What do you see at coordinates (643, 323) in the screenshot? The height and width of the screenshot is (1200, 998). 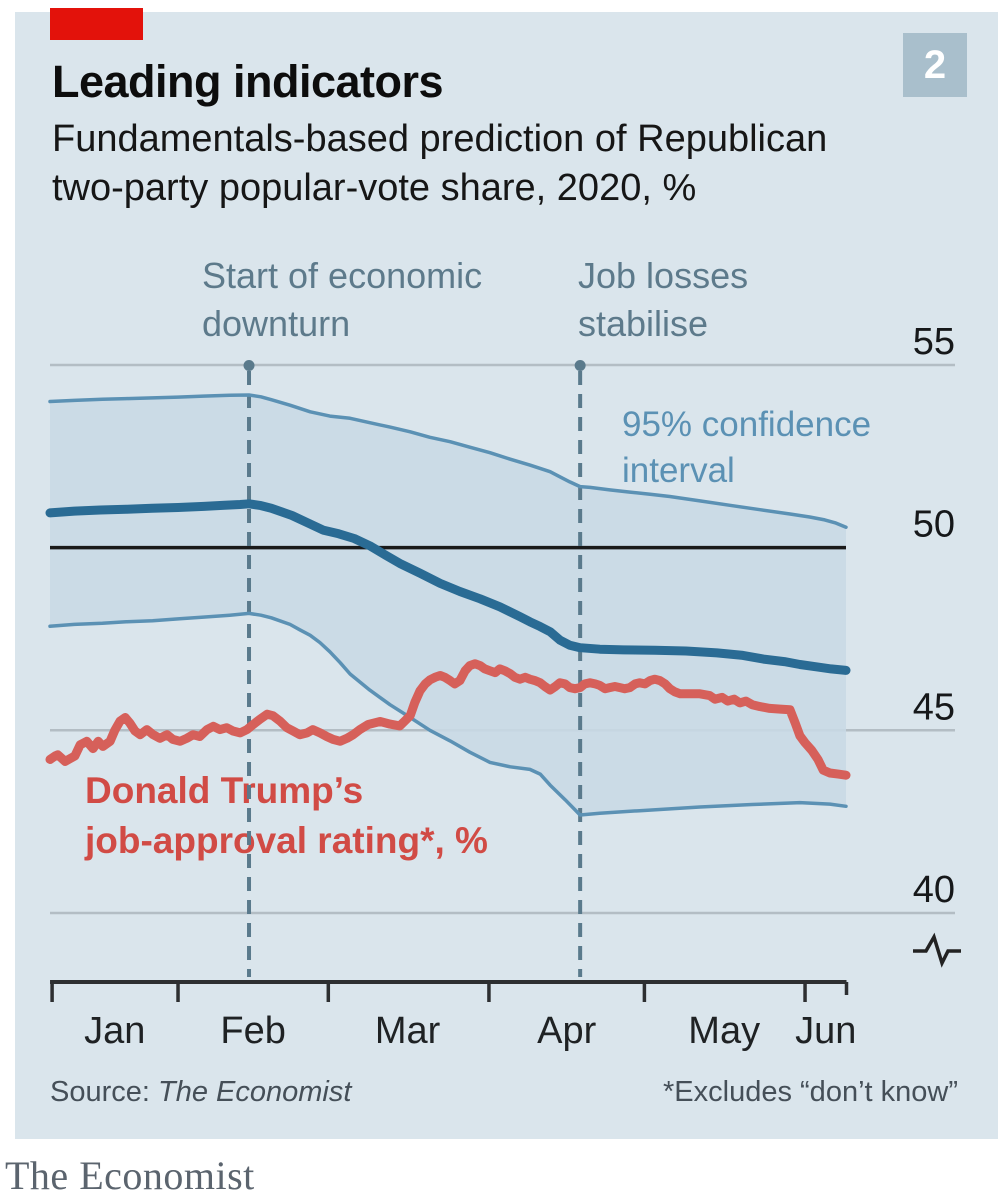 I see `annotation-job-losses-line2: stabilise` at bounding box center [643, 323].